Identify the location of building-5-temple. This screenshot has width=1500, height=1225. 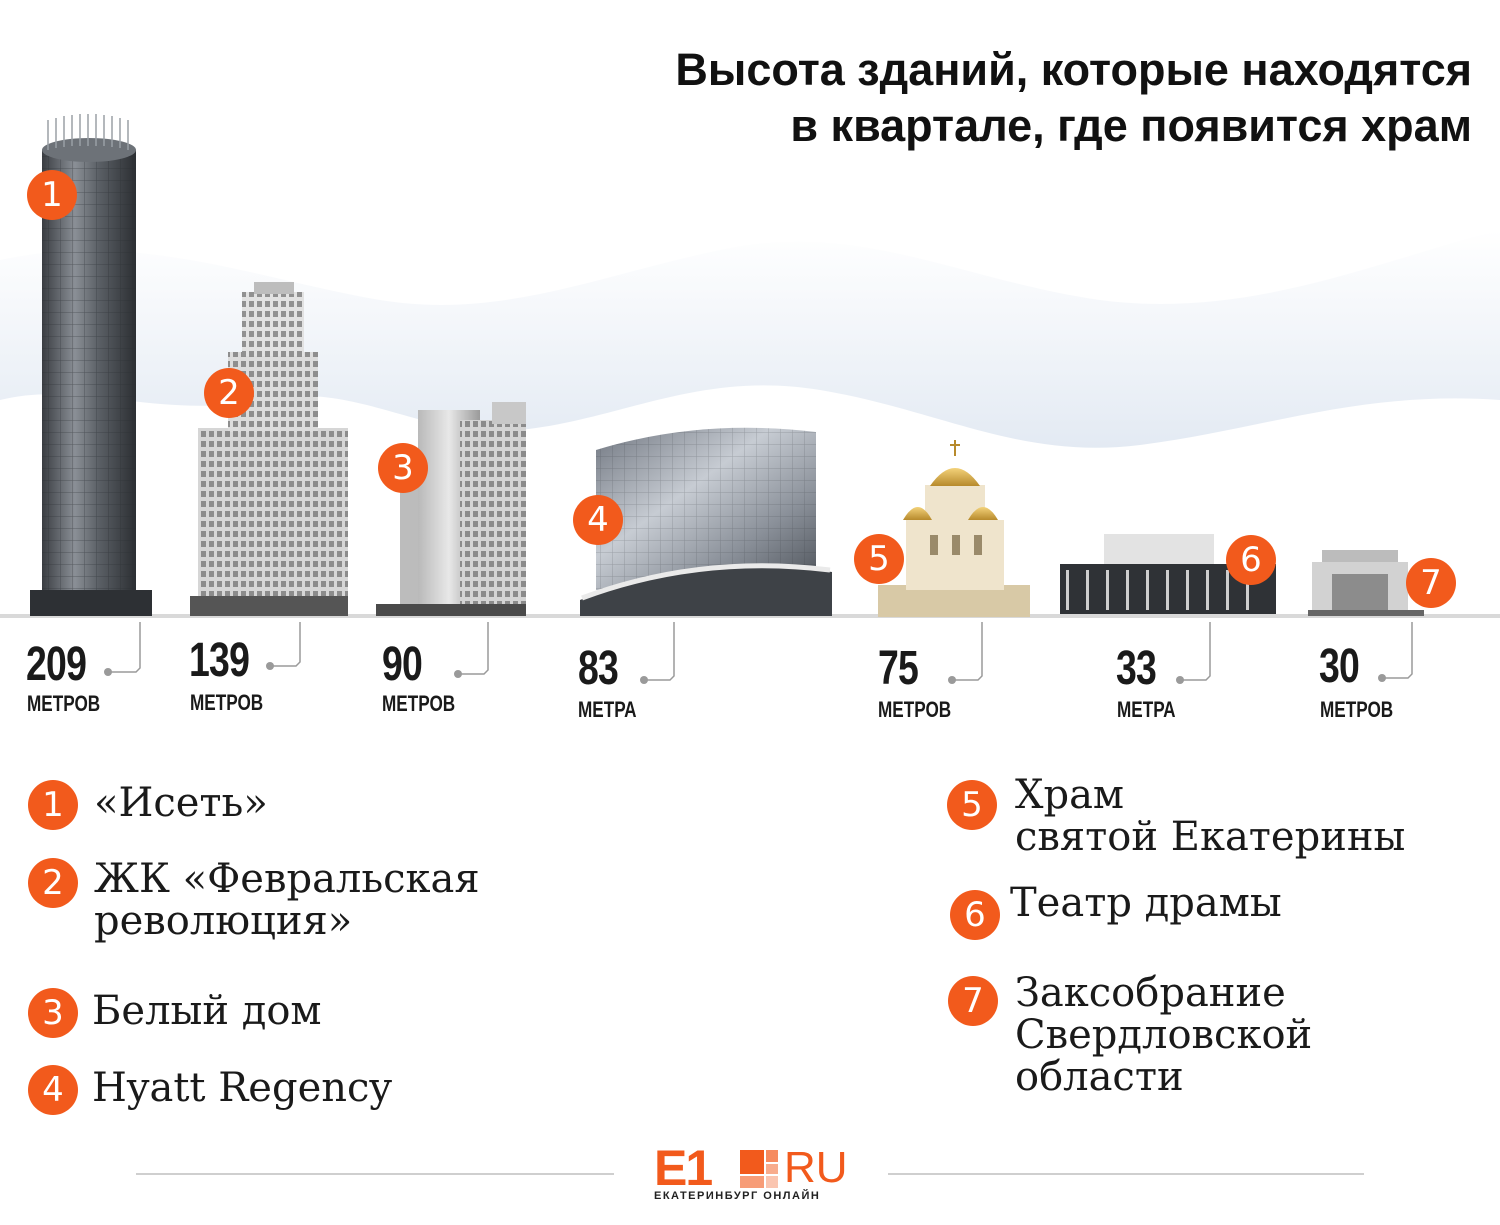
(954, 528).